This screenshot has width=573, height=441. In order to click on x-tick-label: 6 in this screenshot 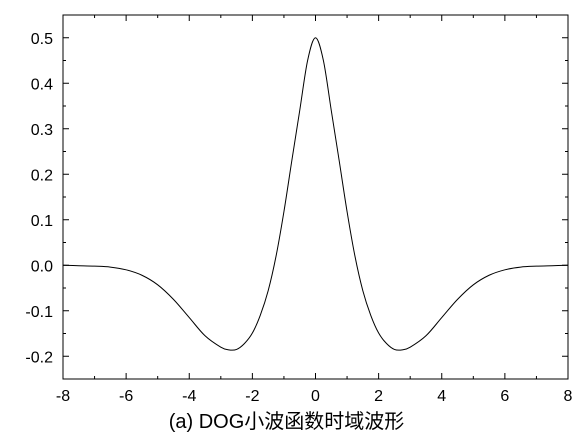, I will do `click(504, 396)`.